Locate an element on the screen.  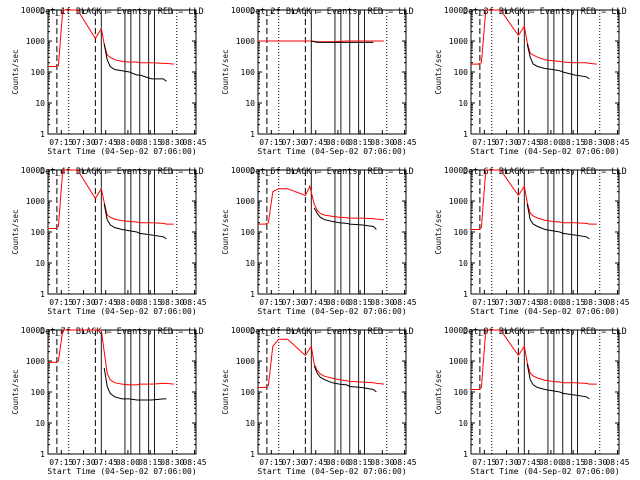
panel-title: Det_2f BLACK = Events, RED = LLD is located at coordinates (332, 12).